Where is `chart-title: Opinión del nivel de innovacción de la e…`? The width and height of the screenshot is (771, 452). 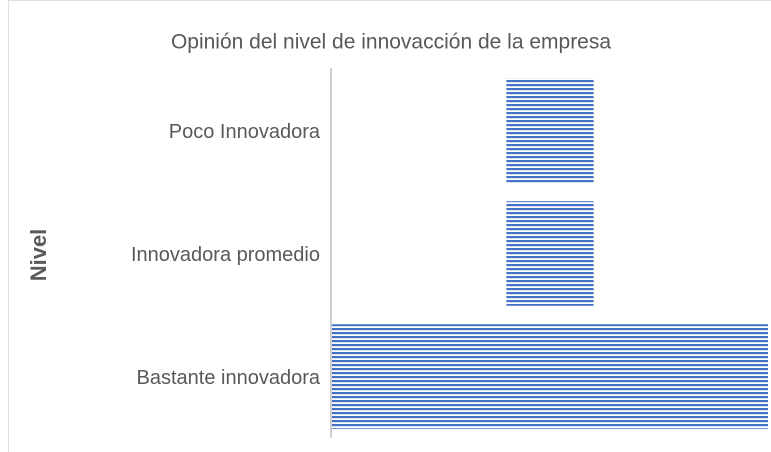 chart-title: Opinión del nivel de innovacción de la e… is located at coordinates (391, 42).